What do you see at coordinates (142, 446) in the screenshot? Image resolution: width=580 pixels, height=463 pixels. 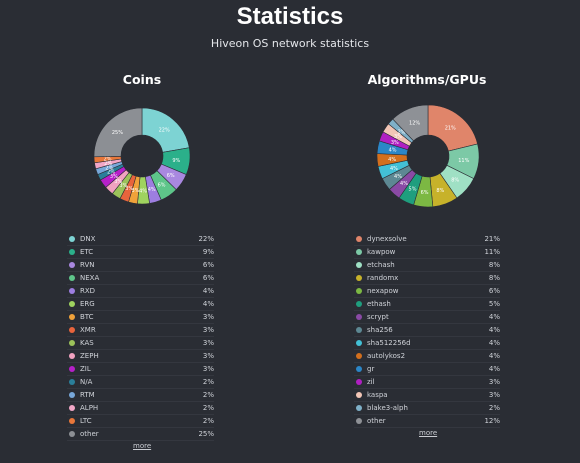 I see `coins-more-link: more` at bounding box center [142, 446].